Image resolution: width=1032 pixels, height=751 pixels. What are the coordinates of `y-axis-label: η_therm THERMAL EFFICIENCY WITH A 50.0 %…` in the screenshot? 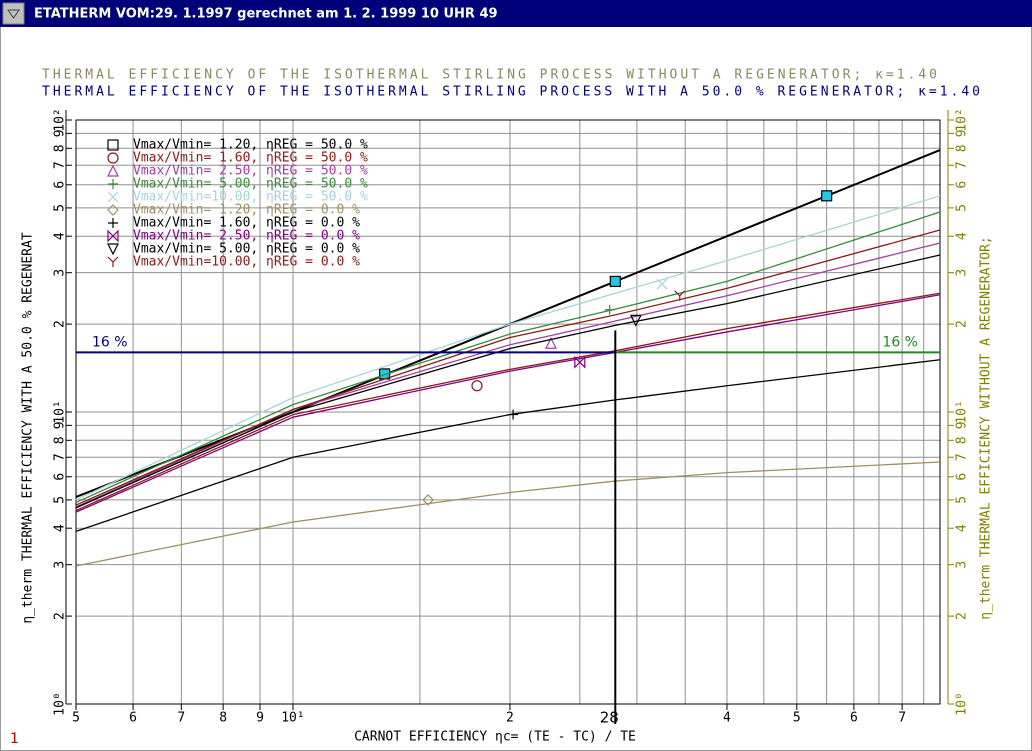 It's located at (28, 428).